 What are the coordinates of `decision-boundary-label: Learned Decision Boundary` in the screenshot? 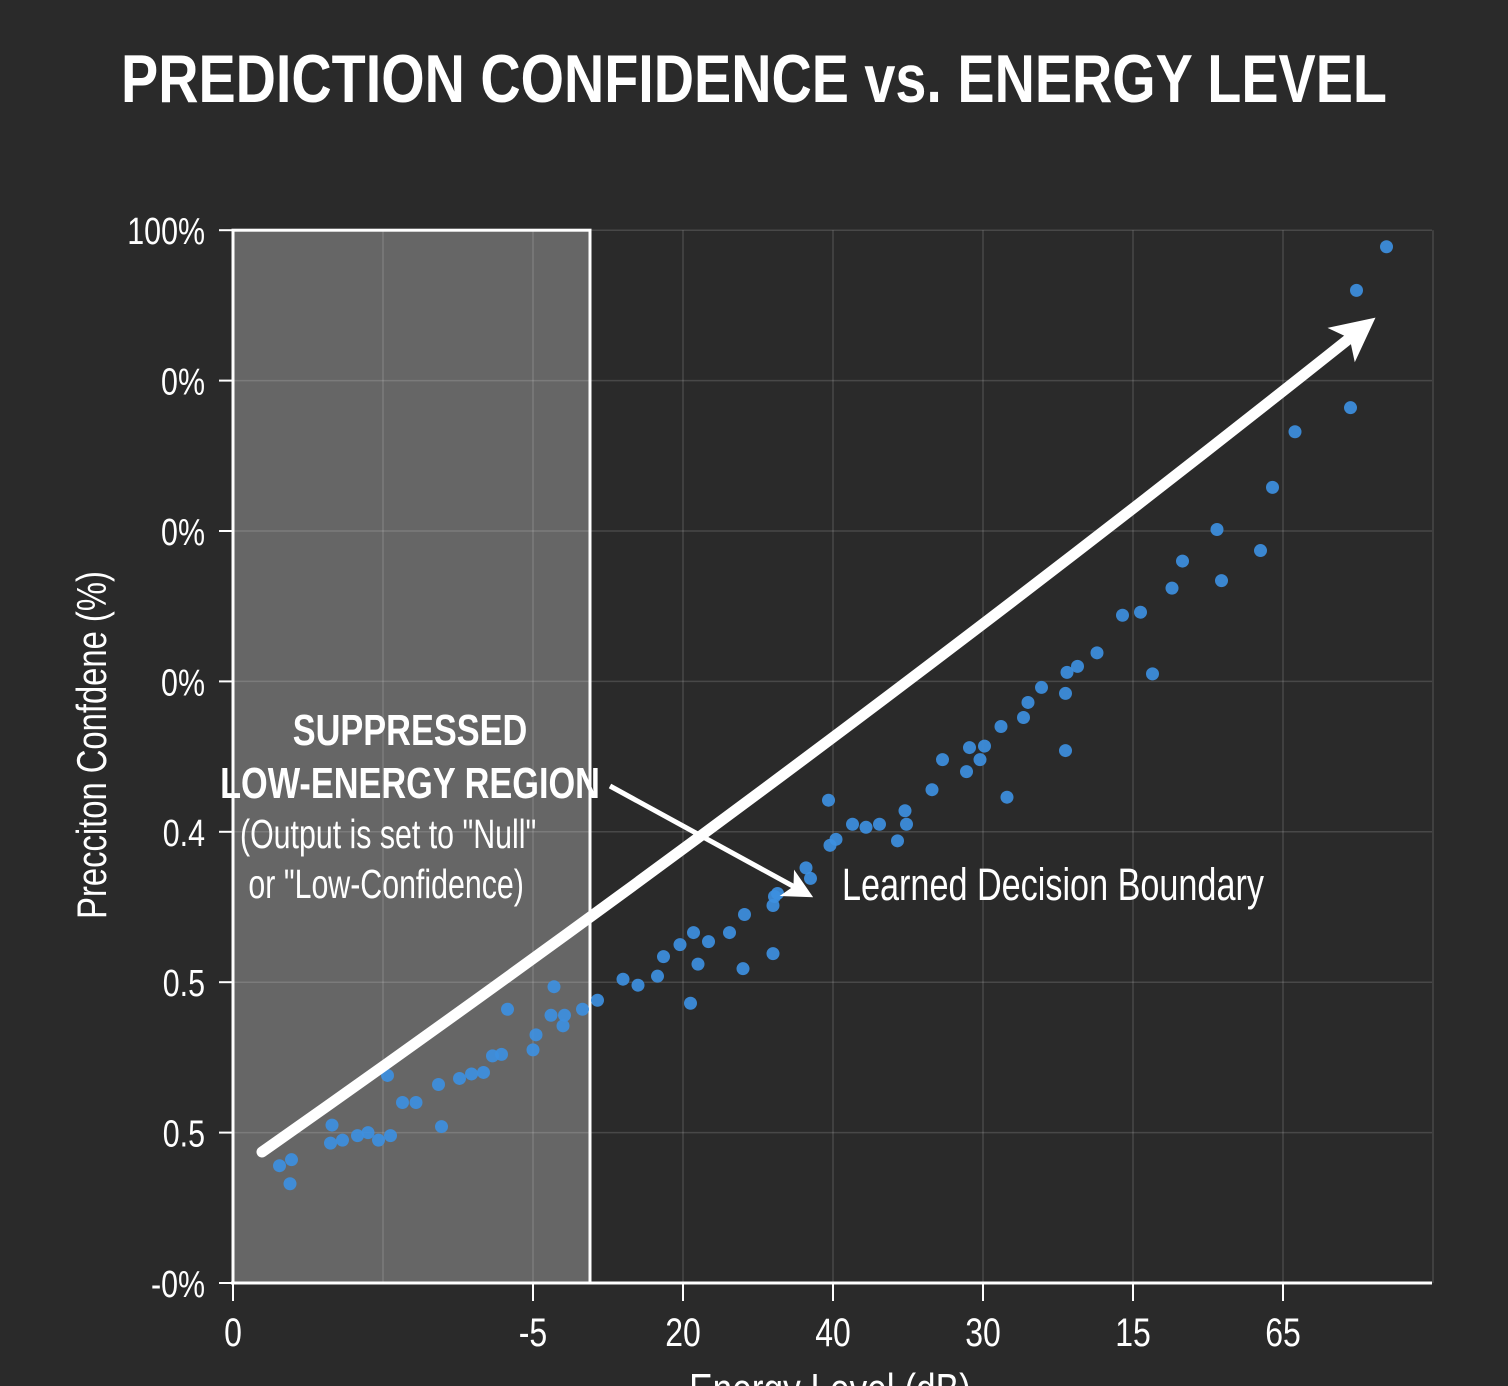 It's located at (1053, 886).